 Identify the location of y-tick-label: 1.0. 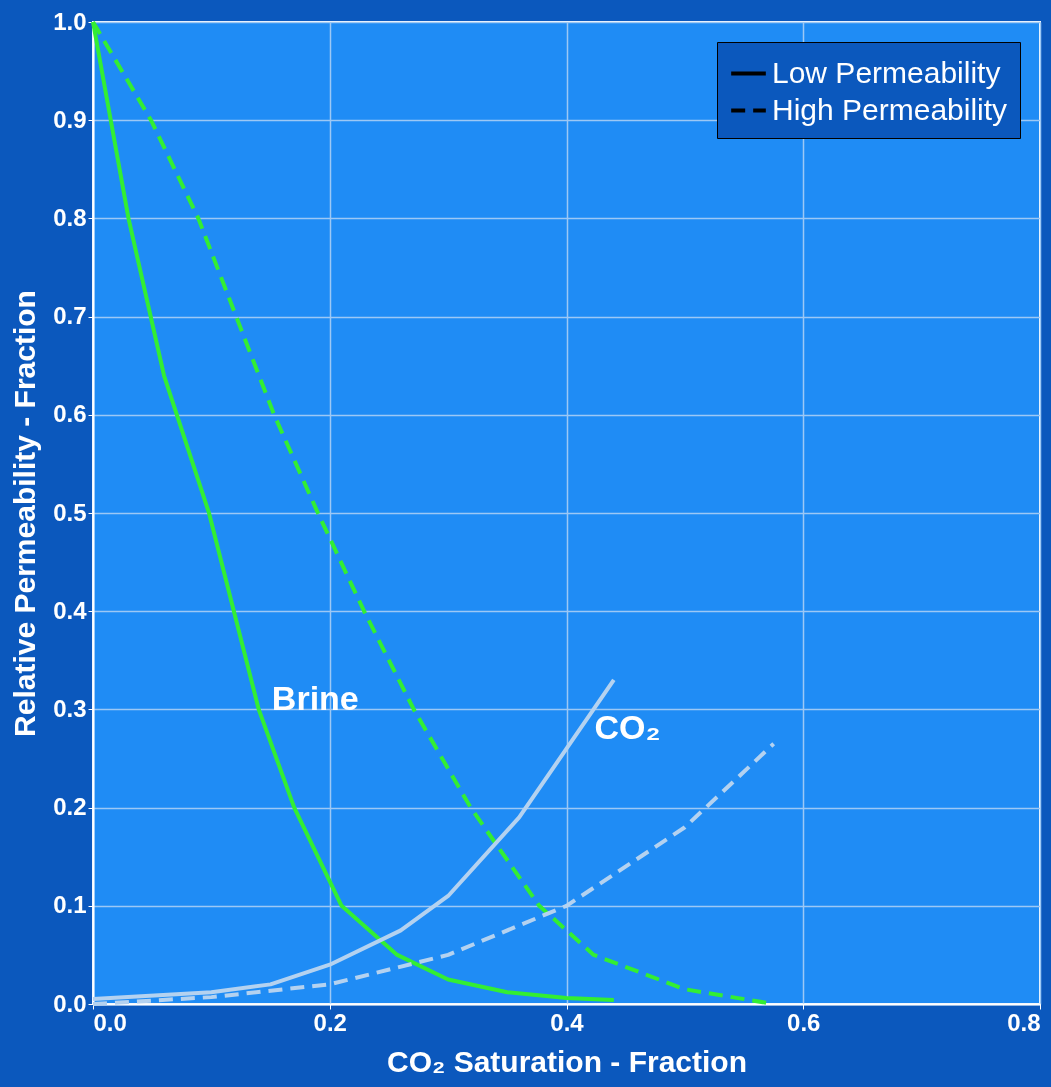
(70, 21).